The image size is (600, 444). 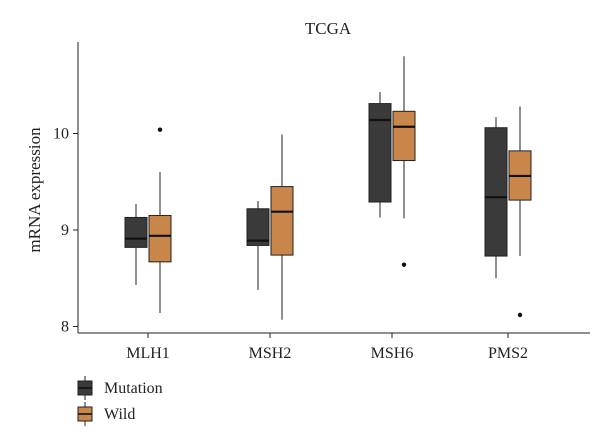 I want to click on legend-item-wild: Wild, so click(x=106, y=414).